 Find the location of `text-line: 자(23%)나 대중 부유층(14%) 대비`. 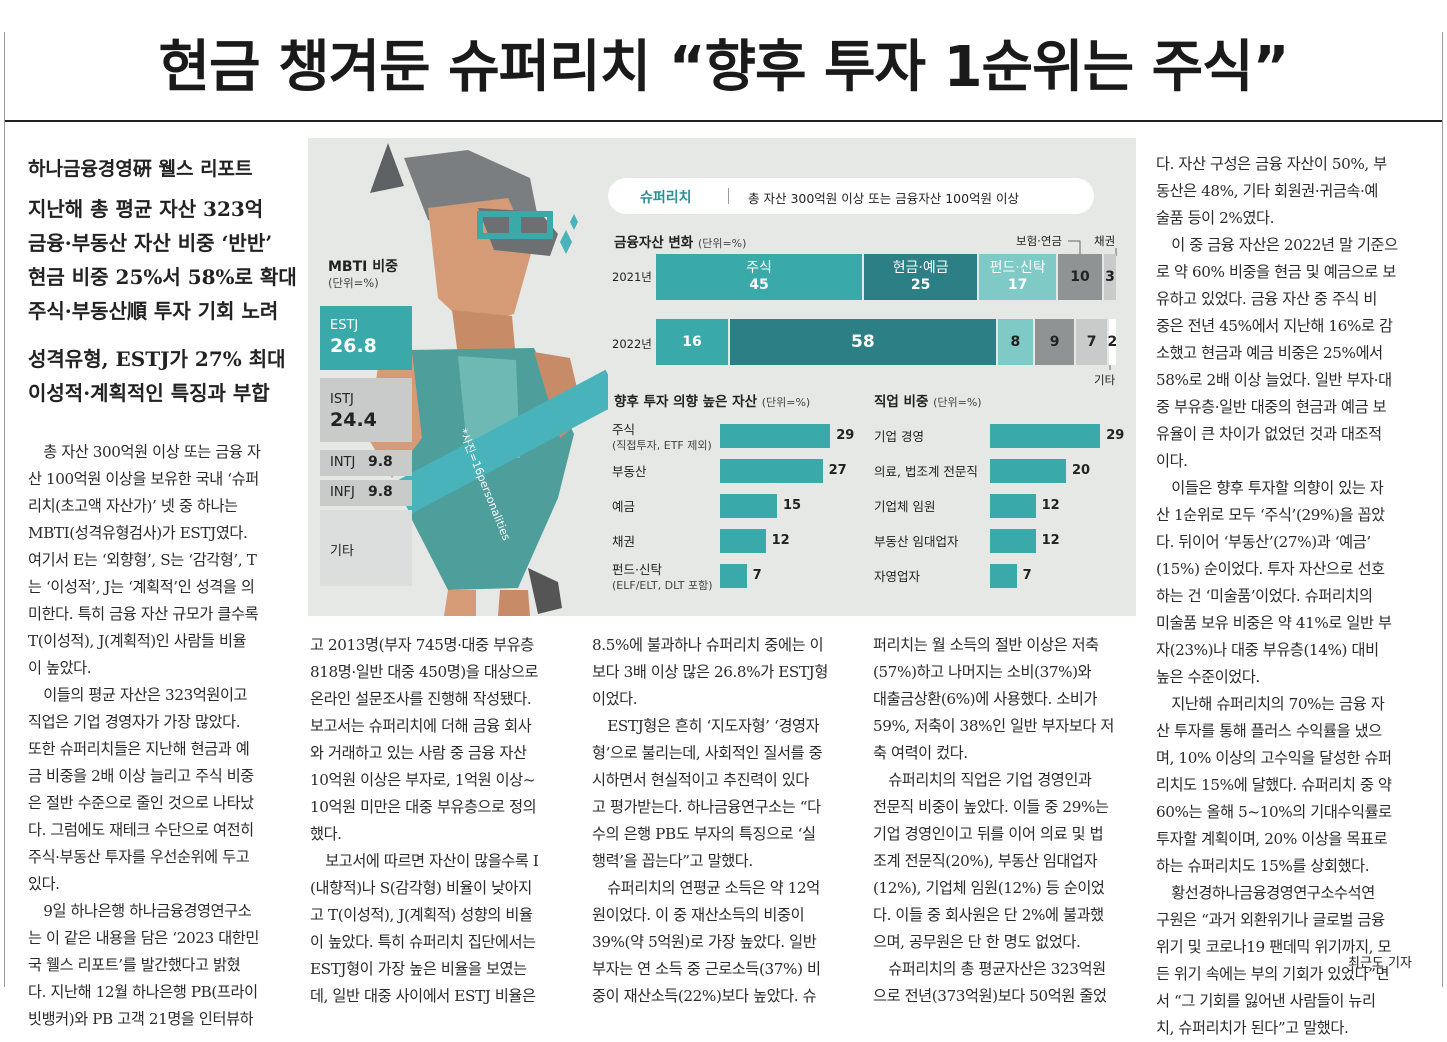

text-line: 자(23%)나 대중 부유층(14%) 대비 is located at coordinates (1267, 650).